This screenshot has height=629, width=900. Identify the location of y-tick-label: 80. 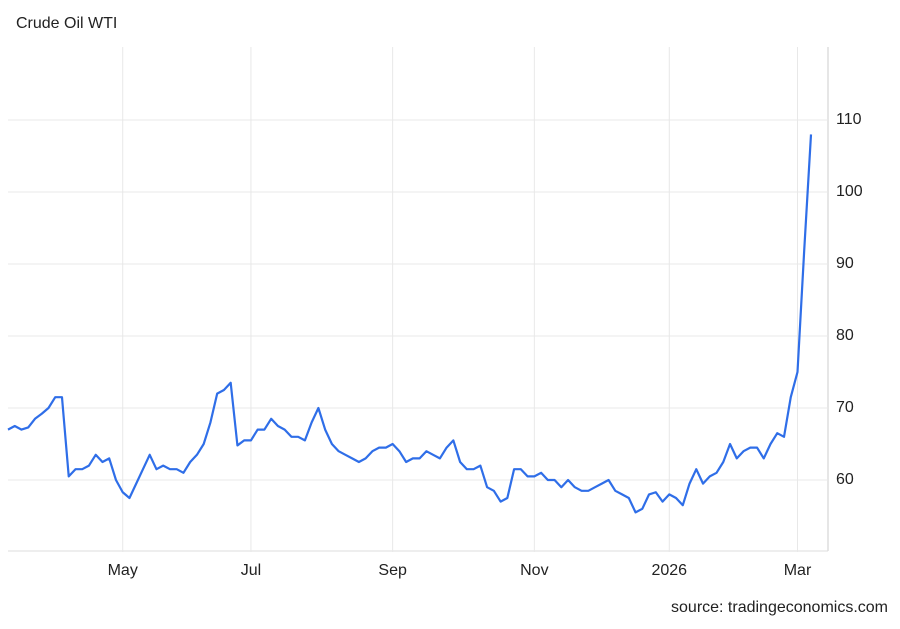
(845, 335).